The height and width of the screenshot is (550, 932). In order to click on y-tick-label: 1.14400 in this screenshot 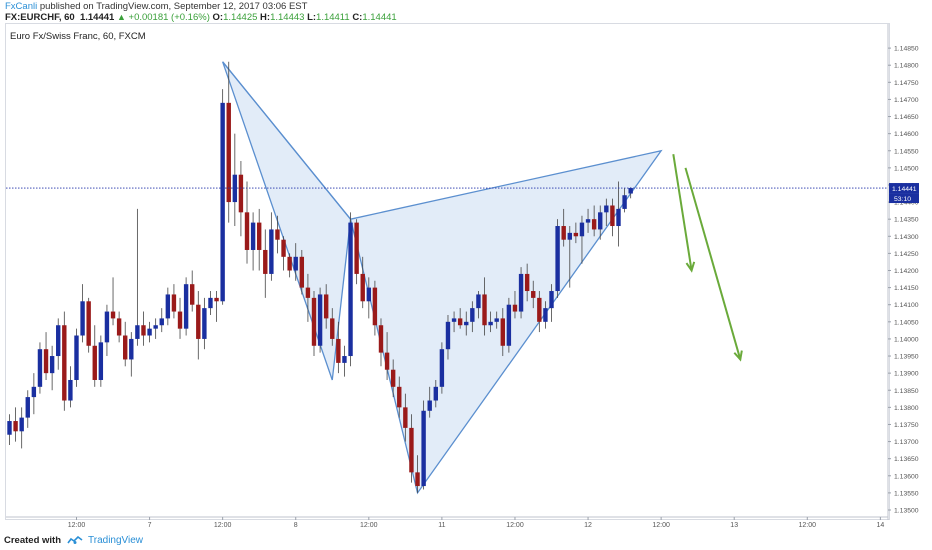, I will do `click(906, 203)`.